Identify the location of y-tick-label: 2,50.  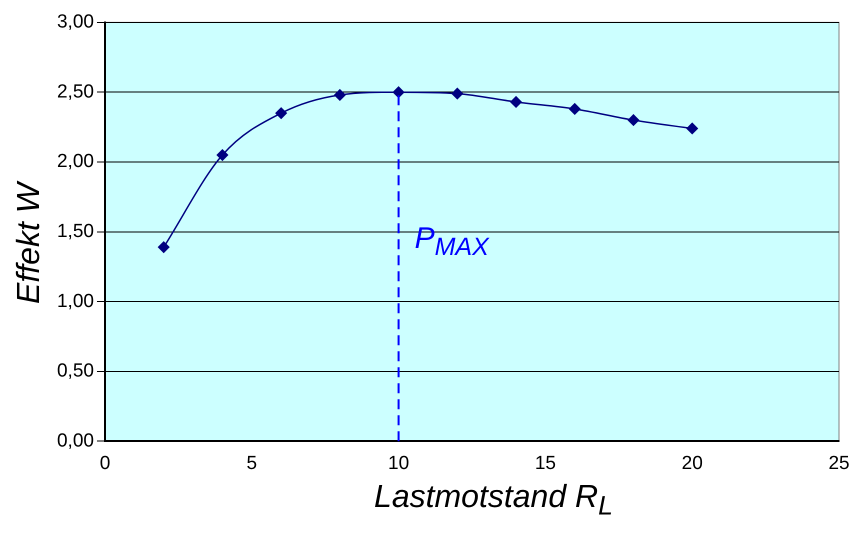
(75, 91).